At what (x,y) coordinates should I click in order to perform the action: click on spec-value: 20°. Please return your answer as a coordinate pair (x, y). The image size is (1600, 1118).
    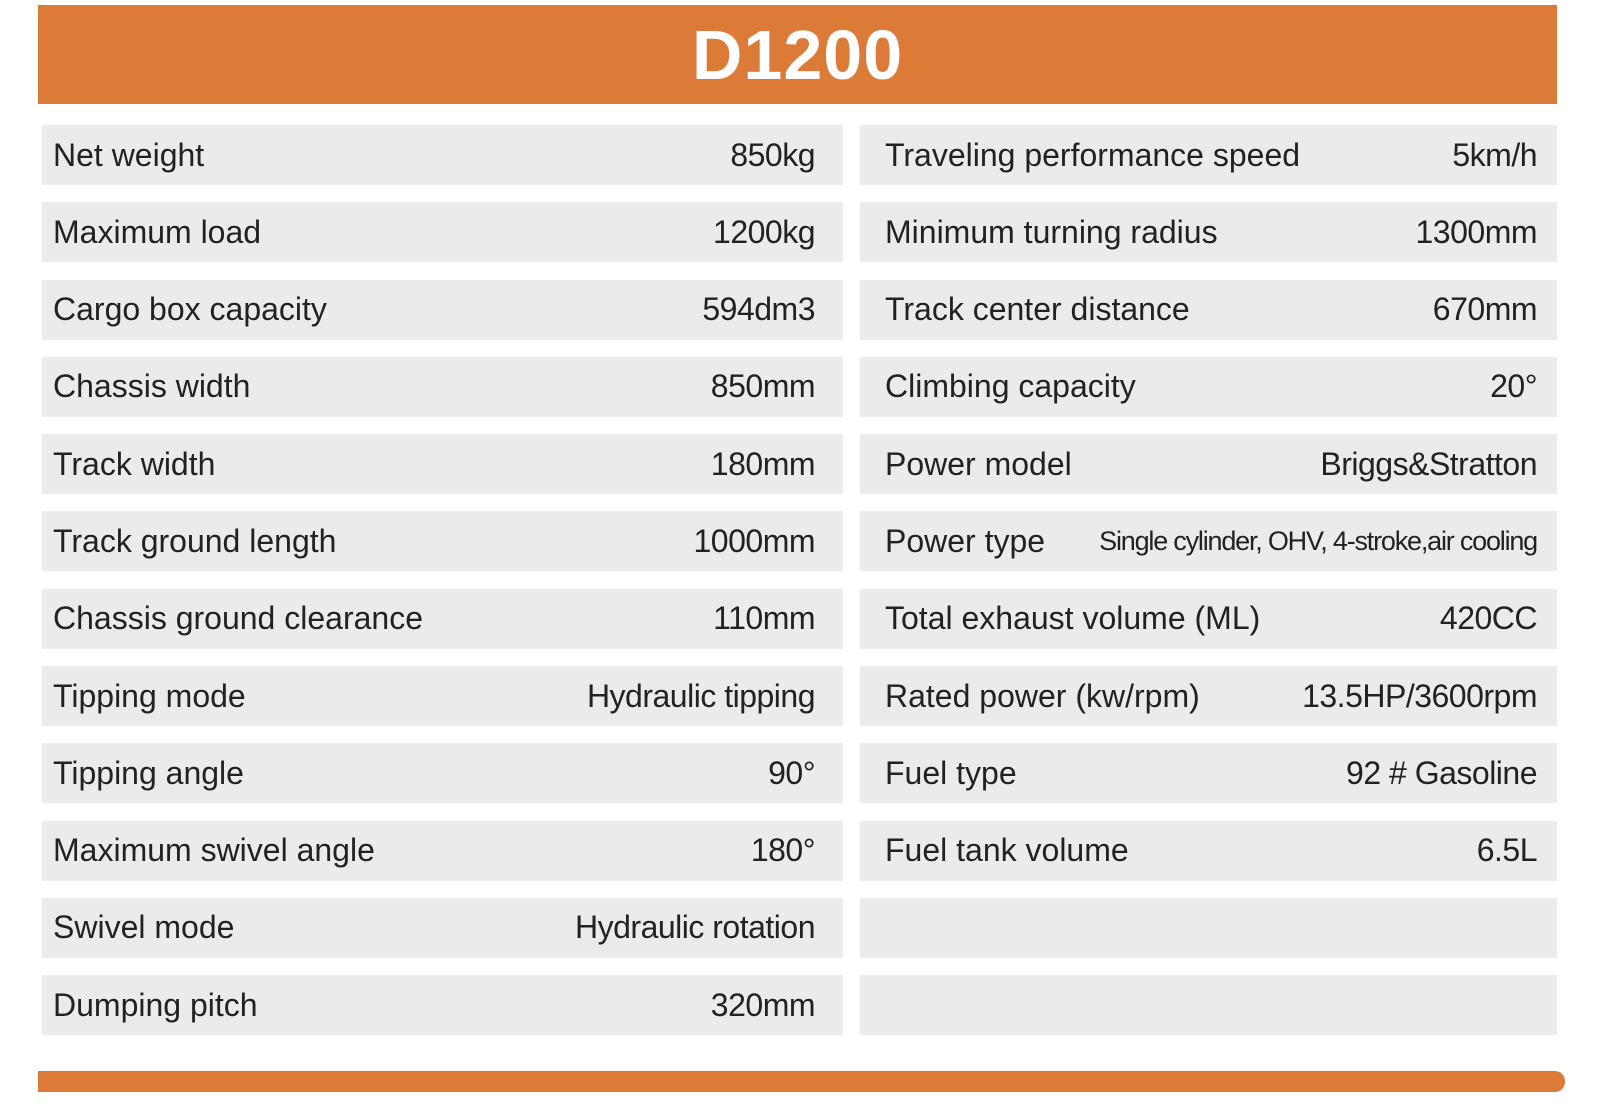
    Looking at the image, I should click on (1513, 386).